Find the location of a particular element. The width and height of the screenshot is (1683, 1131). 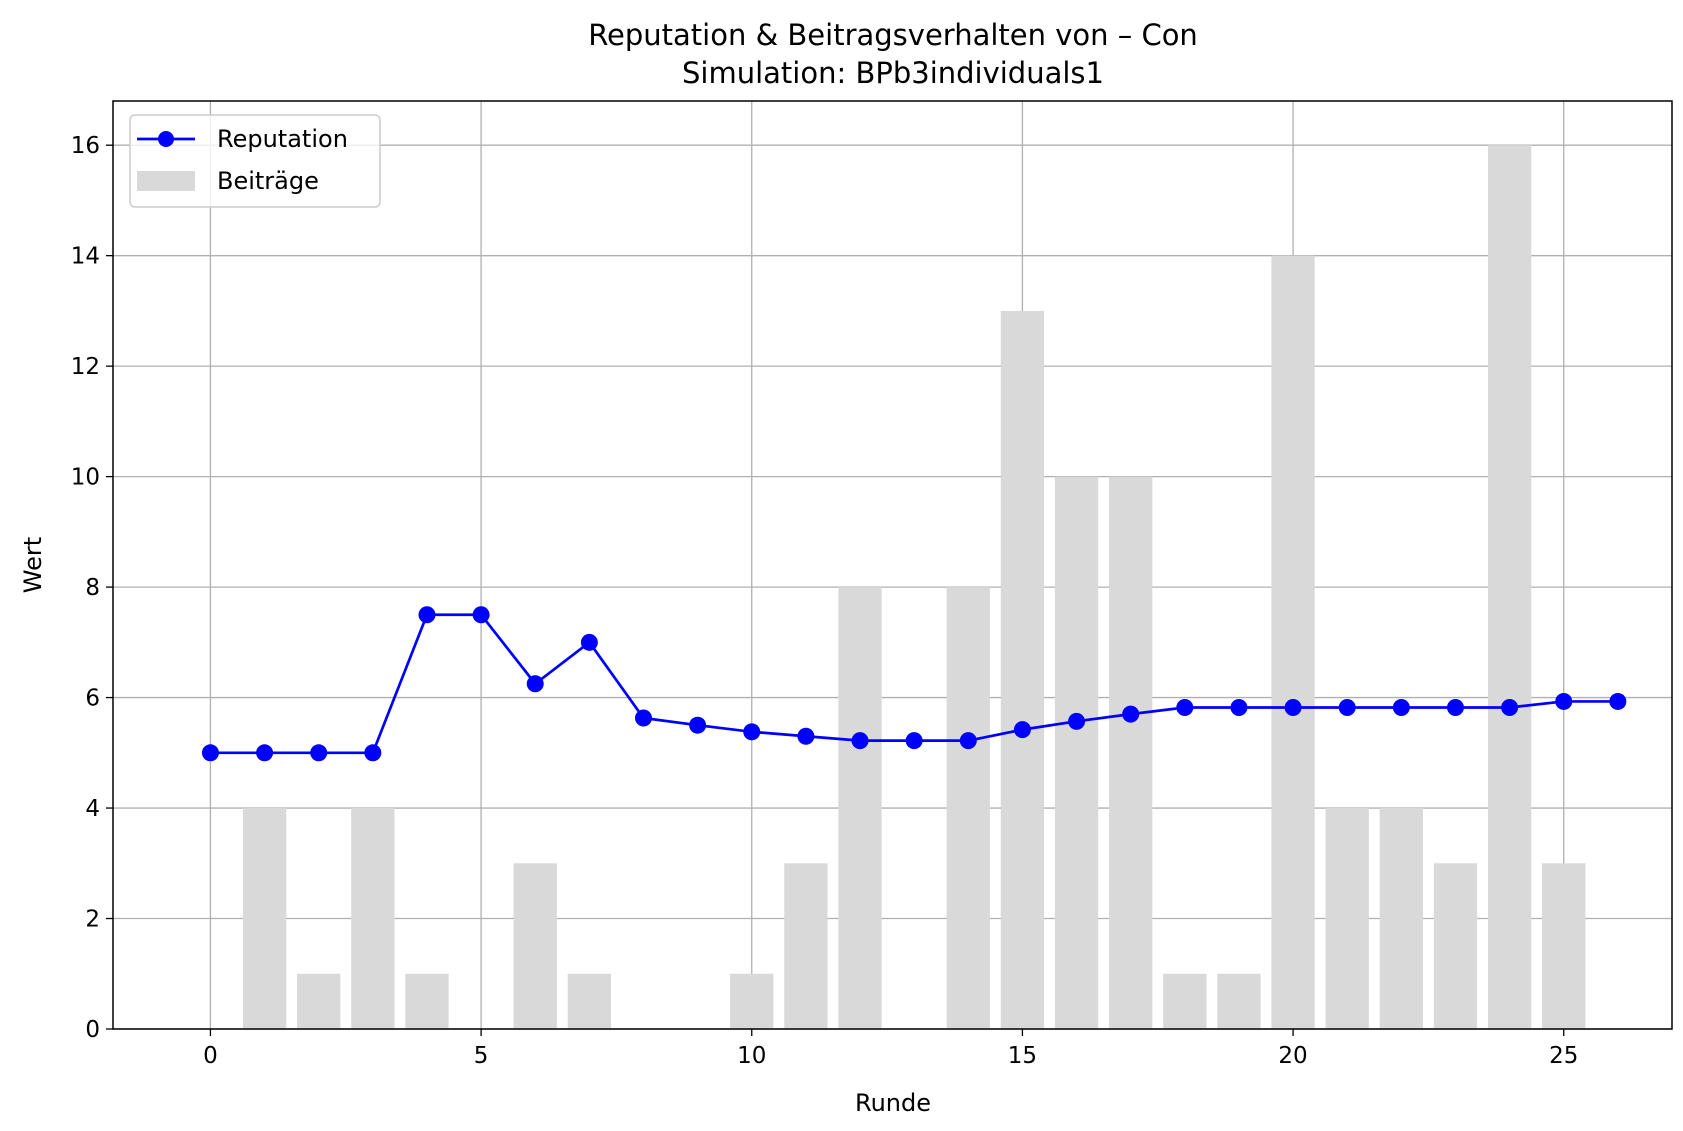

chart-subtitle: Simulation: BPb3individuals1 is located at coordinates (893, 73).